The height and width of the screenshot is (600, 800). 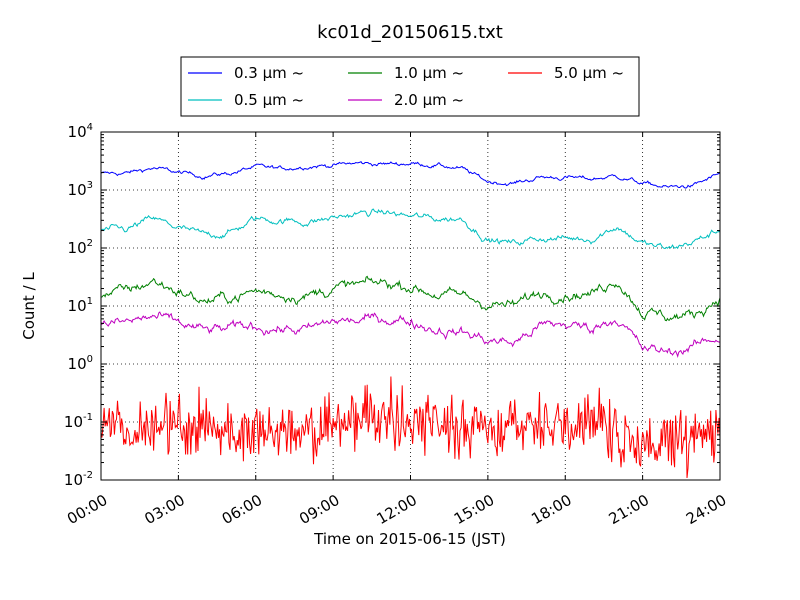 What do you see at coordinates (164, 509) in the screenshot?
I see `x-tick-label: 03:00` at bounding box center [164, 509].